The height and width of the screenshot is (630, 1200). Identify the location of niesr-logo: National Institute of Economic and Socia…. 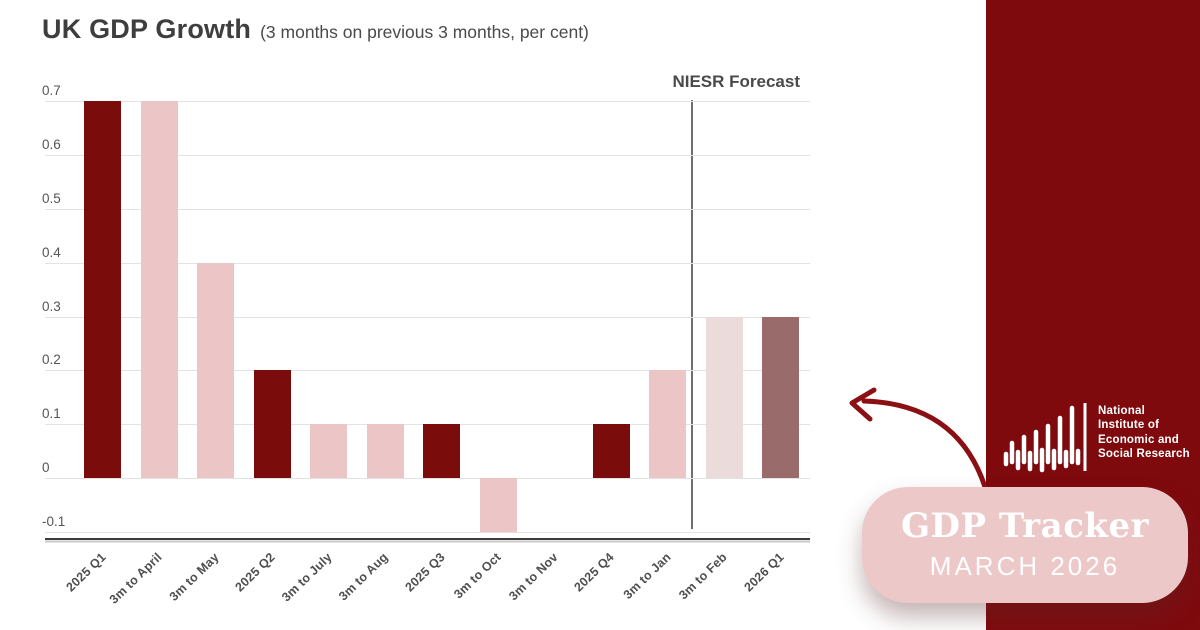
(1096, 438).